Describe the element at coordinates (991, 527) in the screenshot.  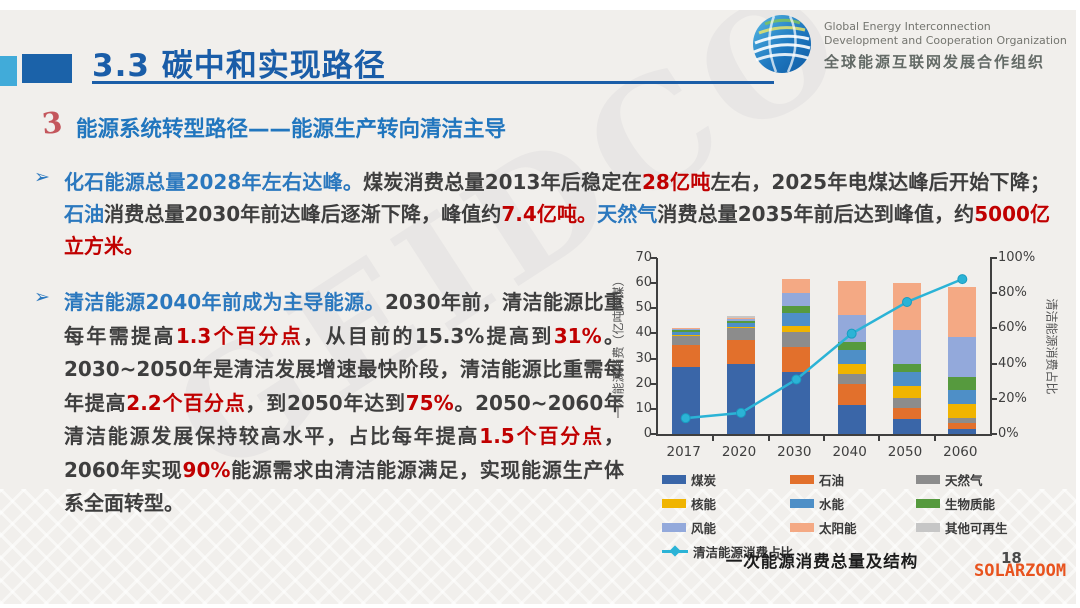
I see `legend-item-其他可再生: 其他可再生` at that location.